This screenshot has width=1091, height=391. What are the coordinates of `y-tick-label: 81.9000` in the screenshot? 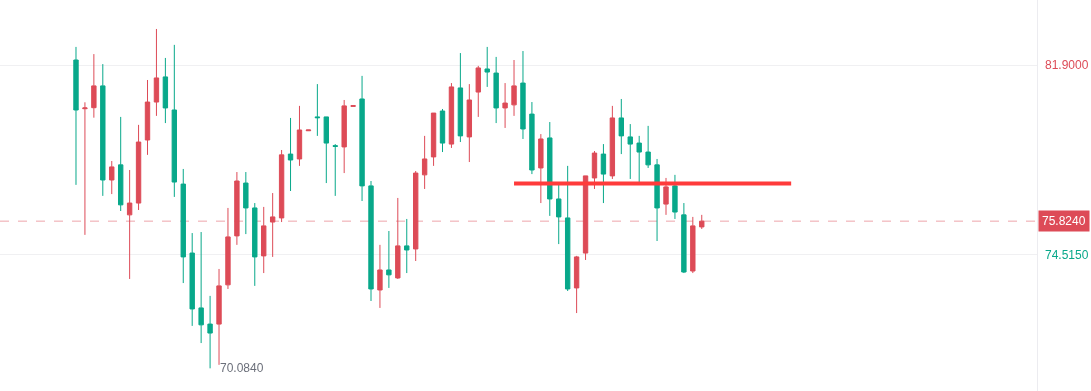 It's located at (1067, 65).